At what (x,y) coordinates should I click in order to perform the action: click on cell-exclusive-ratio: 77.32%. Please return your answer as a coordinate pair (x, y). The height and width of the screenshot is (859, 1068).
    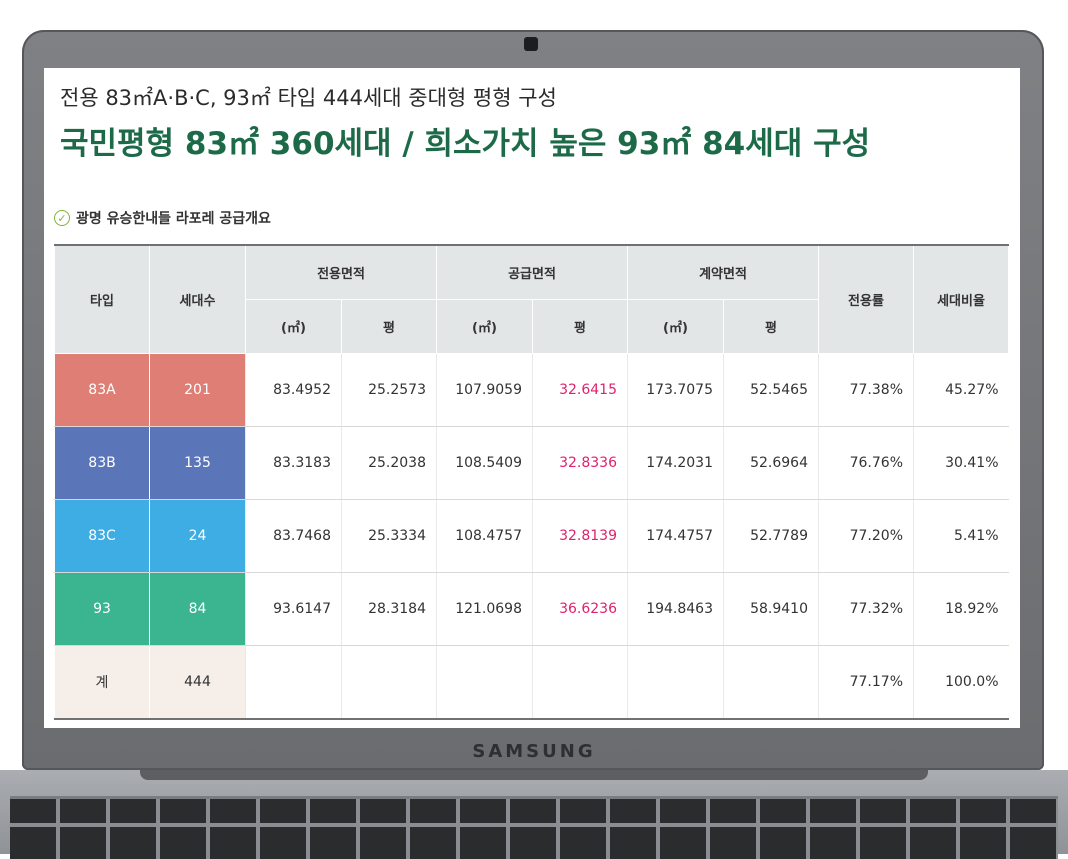
    Looking at the image, I should click on (866, 609).